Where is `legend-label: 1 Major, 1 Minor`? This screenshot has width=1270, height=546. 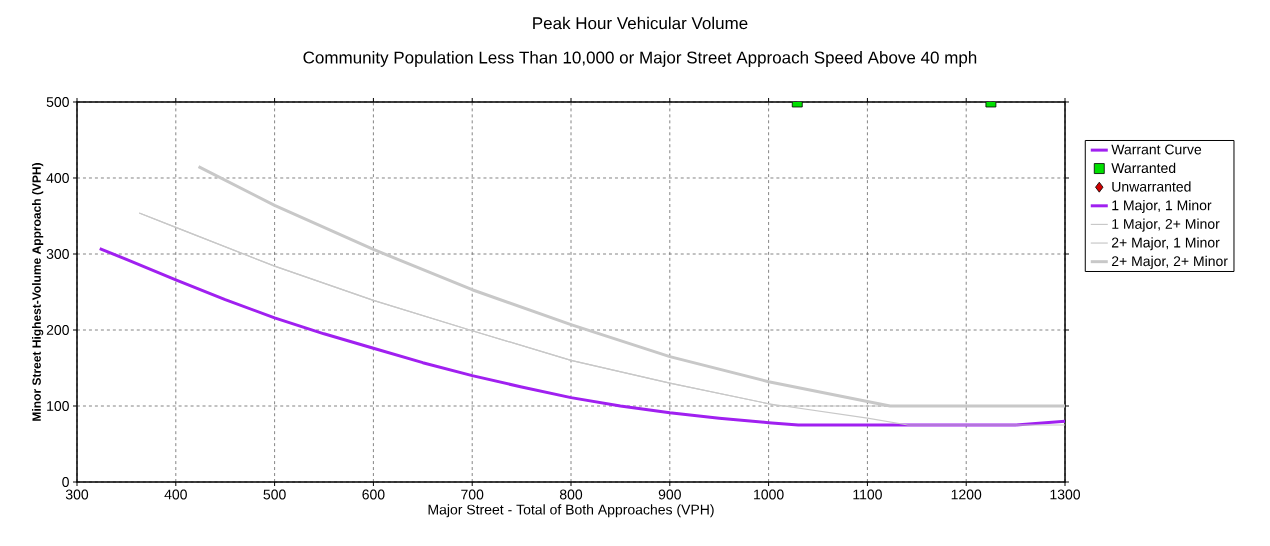
legend-label: 1 Major, 1 Minor is located at coordinates (1162, 206).